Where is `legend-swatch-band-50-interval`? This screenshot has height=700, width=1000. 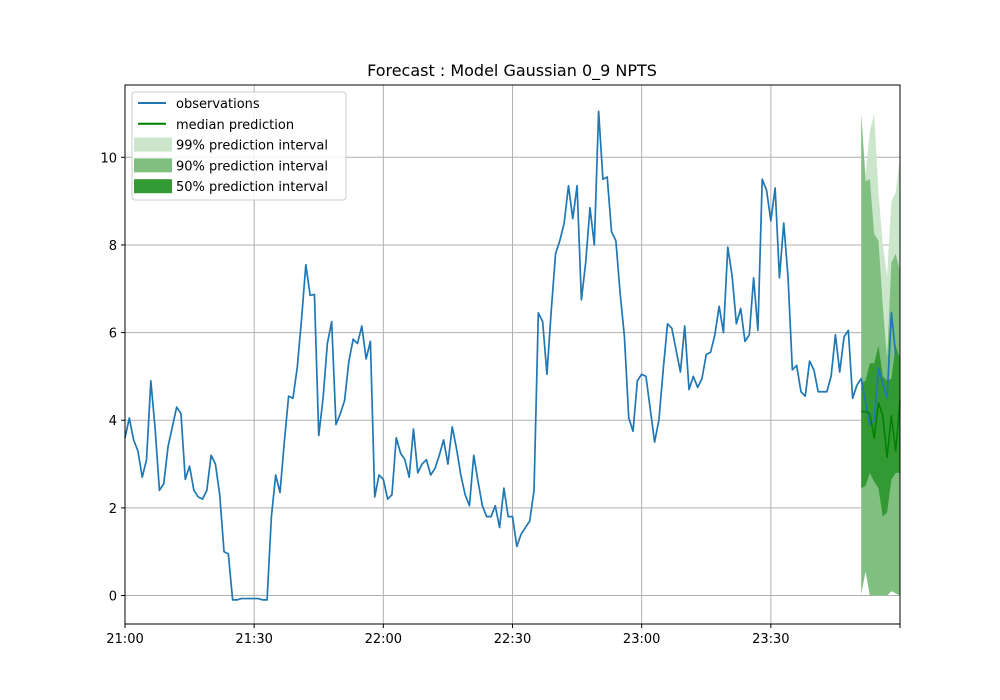 legend-swatch-band-50-interval is located at coordinates (153, 186).